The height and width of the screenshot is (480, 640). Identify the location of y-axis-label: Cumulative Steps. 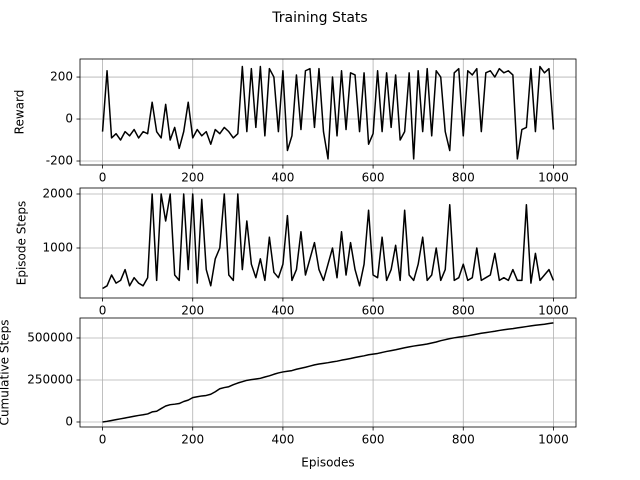
(6, 373).